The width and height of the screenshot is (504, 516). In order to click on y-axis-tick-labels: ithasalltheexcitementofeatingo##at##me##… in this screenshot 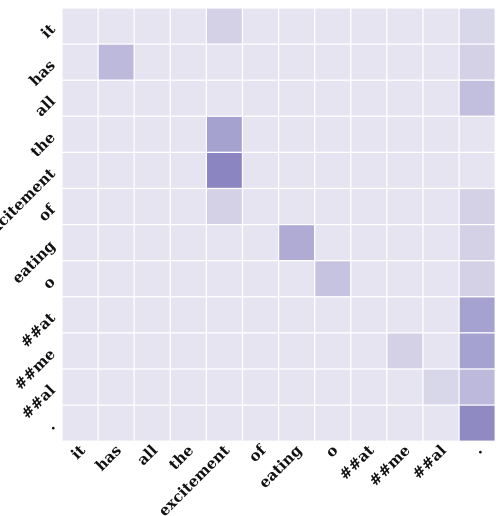, I will do `click(30, 227)`.